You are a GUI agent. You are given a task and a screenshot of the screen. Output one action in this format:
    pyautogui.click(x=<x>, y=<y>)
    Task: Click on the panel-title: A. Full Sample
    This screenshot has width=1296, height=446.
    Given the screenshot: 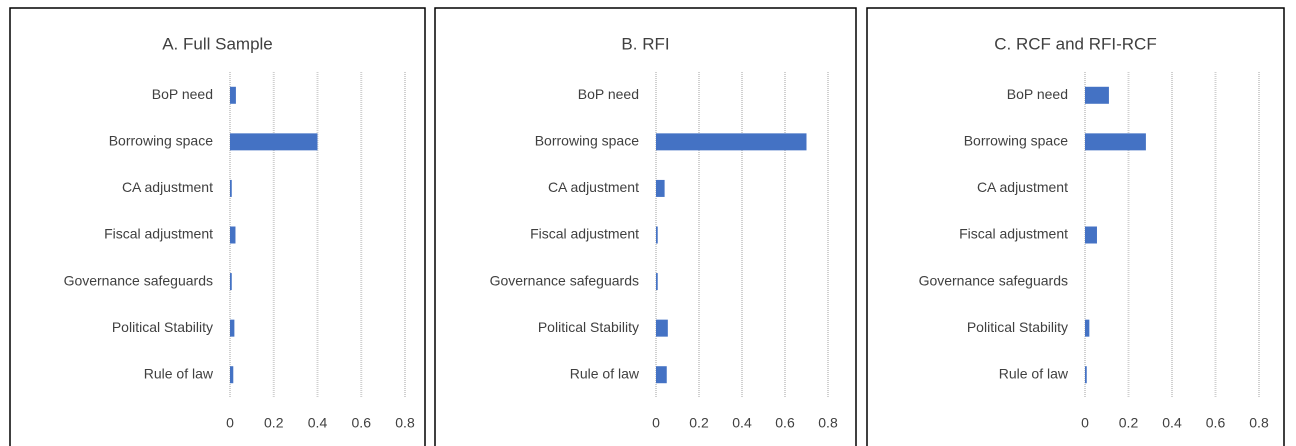 What is the action you would take?
    pyautogui.click(x=217, y=43)
    